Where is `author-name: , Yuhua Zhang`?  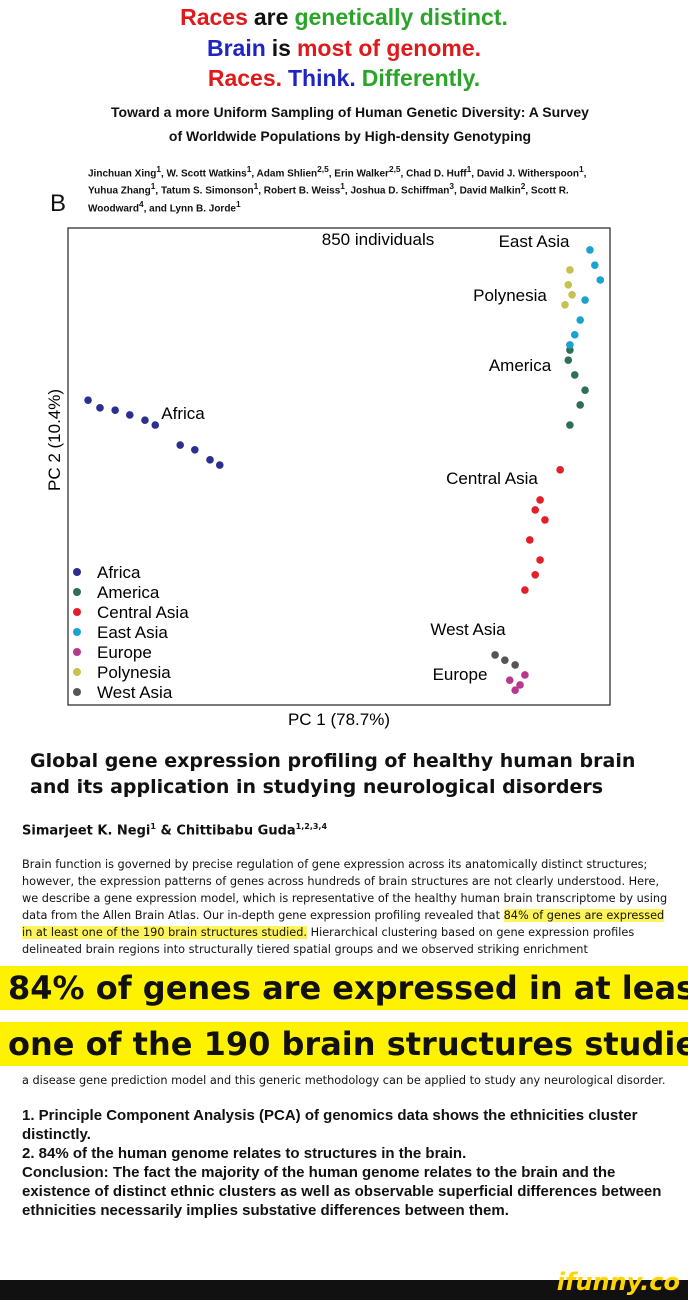
author-name: , Yuhua Zhang is located at coordinates (337, 182).